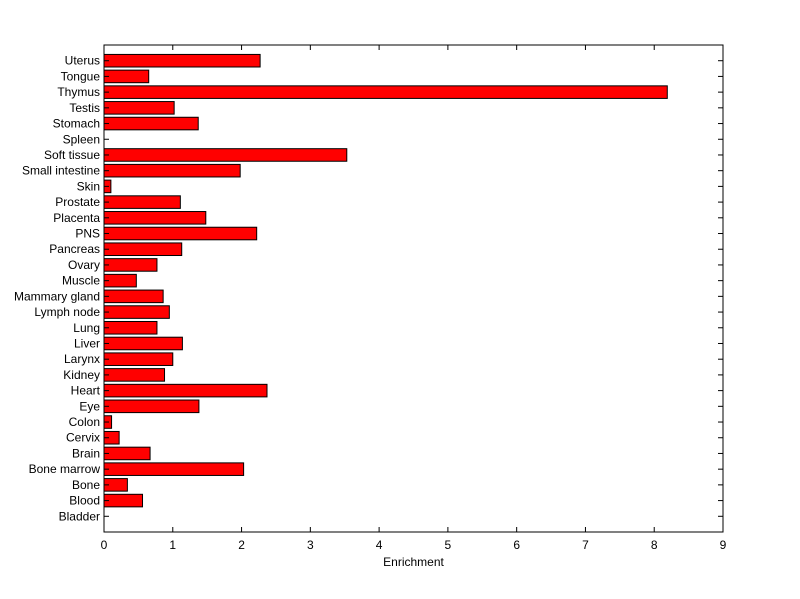 Image resolution: width=800 pixels, height=599 pixels. Describe the element at coordinates (84, 108) in the screenshot. I see `y-tick-label: Testis` at that location.